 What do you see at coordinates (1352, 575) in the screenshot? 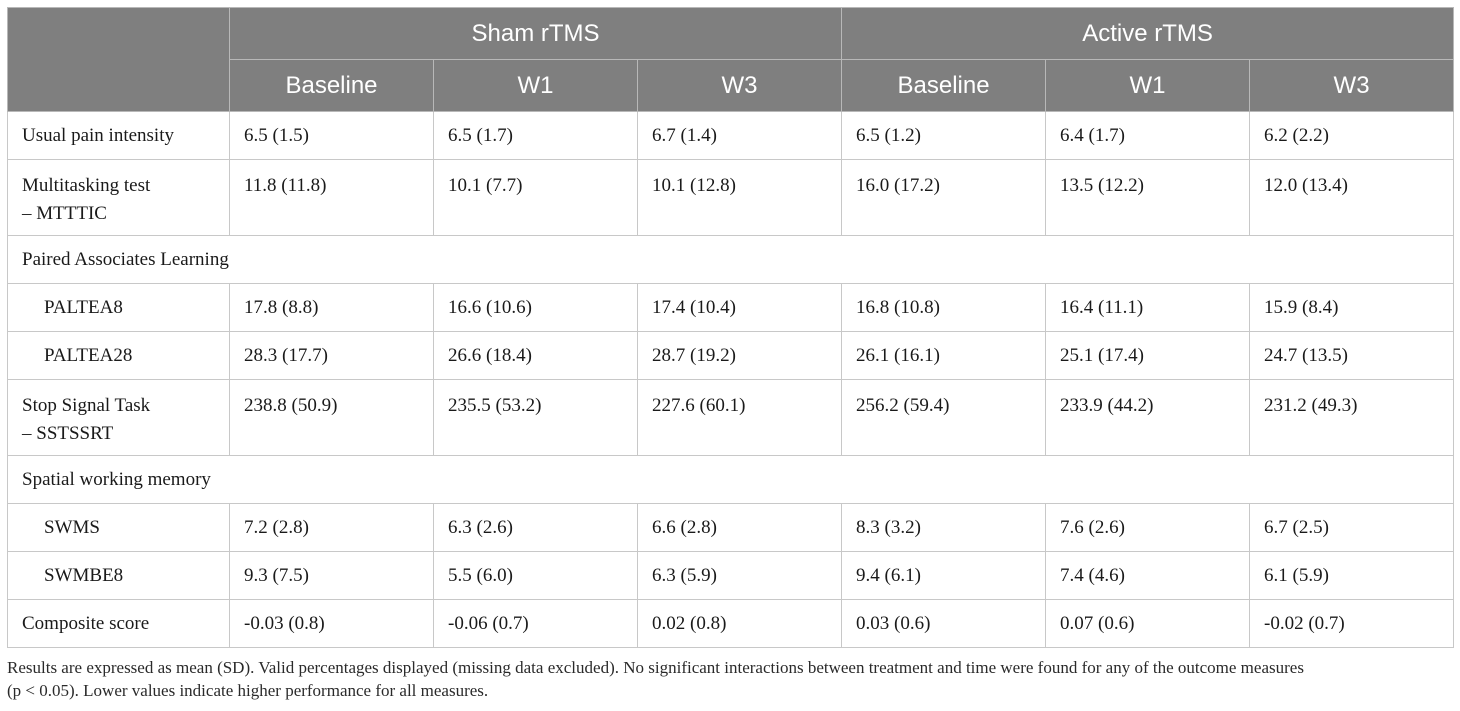
I see `value-cell: 6.1 (5.9)` at bounding box center [1352, 575].